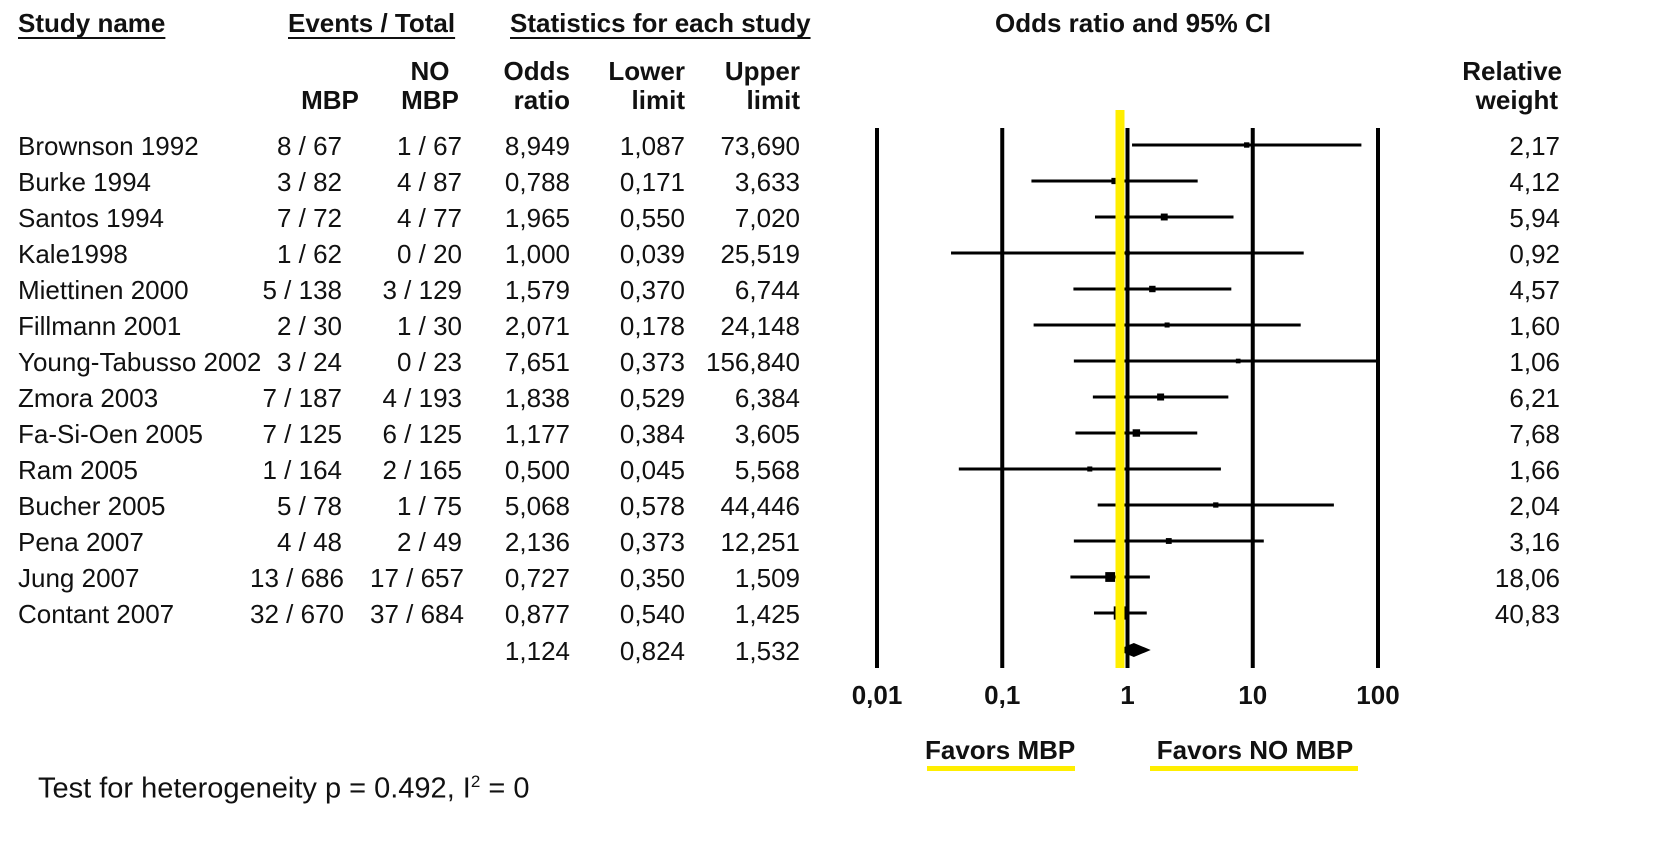  What do you see at coordinates (1253, 695) in the screenshot?
I see `x-tick-label: 10` at bounding box center [1253, 695].